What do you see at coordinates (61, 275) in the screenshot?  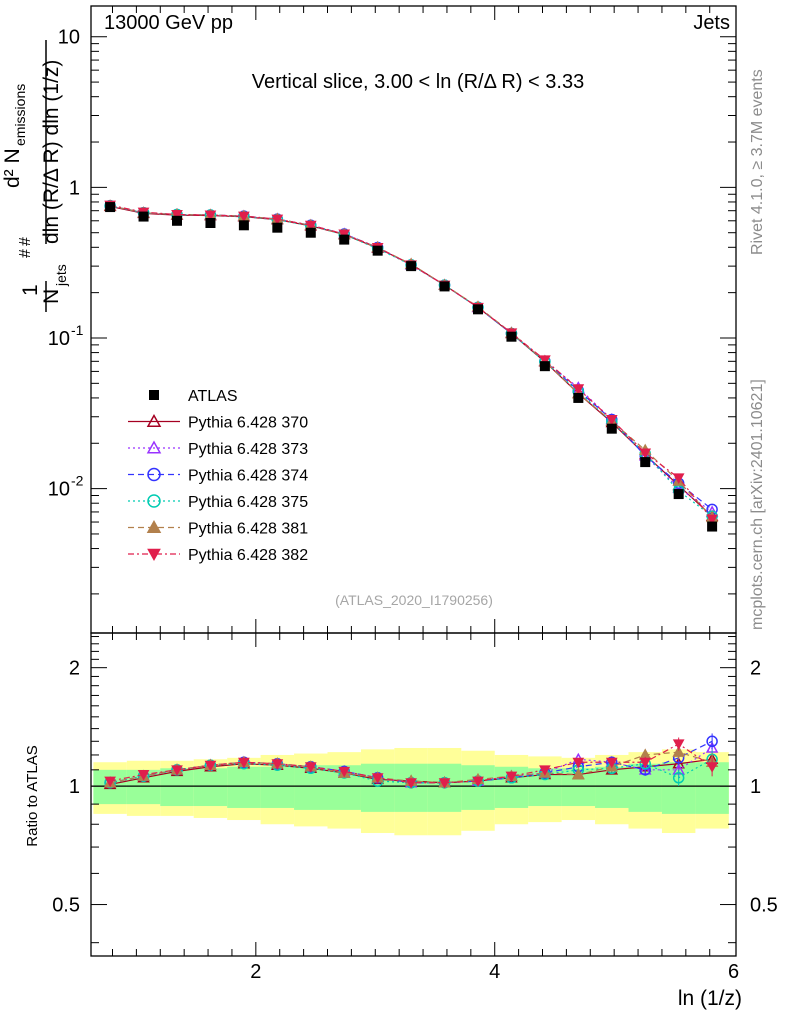 I see `svg-text: jets` at bounding box center [61, 275].